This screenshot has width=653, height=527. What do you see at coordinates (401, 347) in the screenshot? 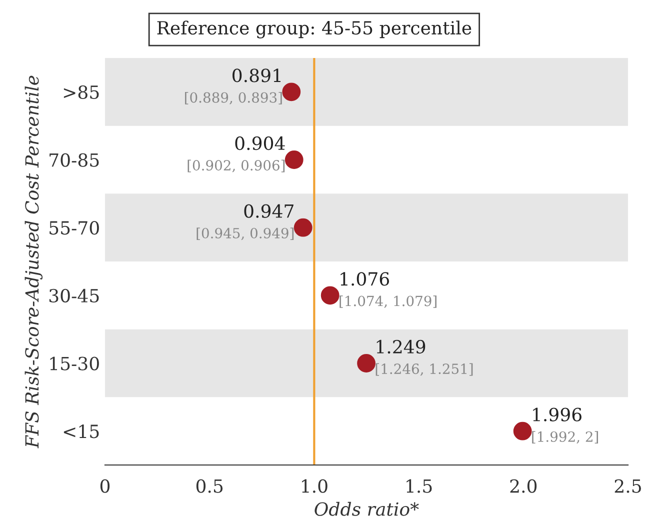
I see `data-label: 1.249` at bounding box center [401, 347].